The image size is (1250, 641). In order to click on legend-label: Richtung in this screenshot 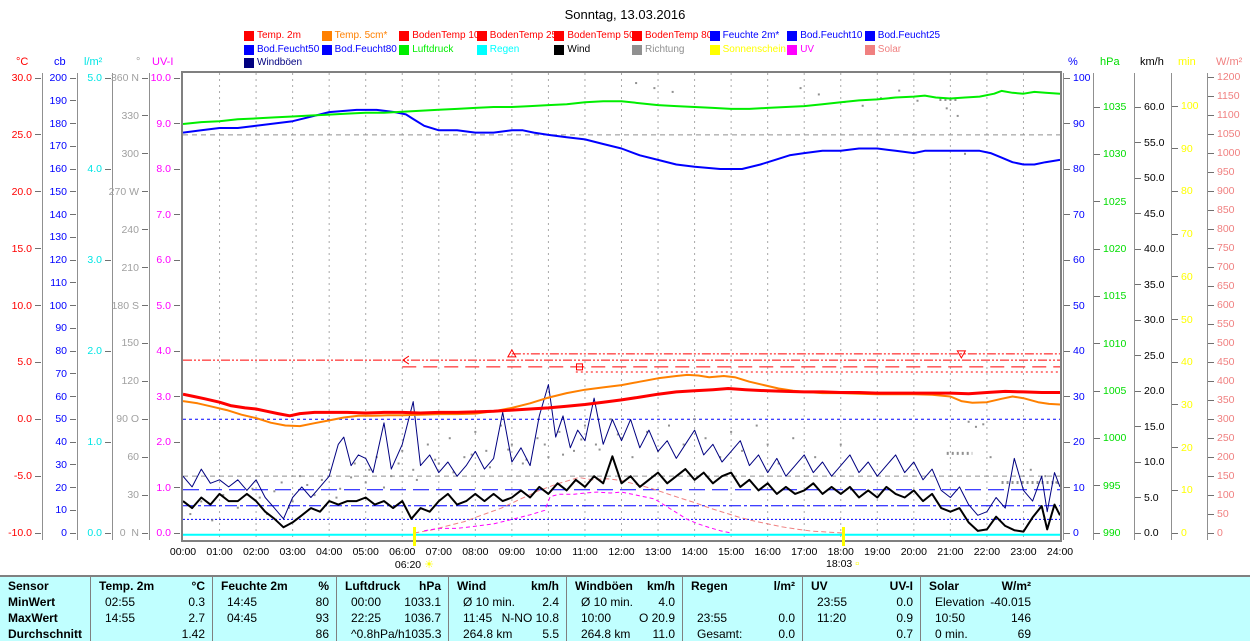, I will do `click(665, 49)`.